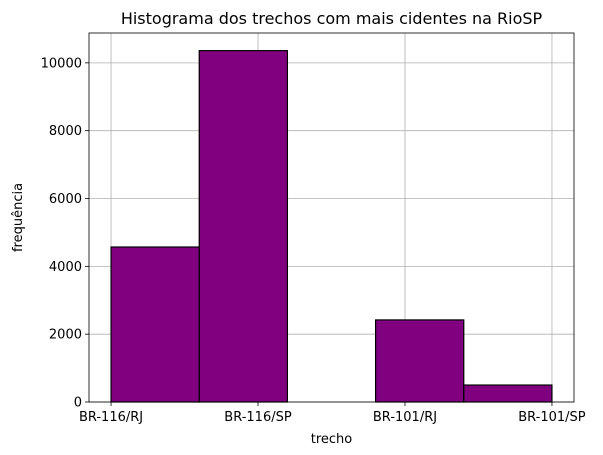 The image size is (603, 455). What do you see at coordinates (258, 417) in the screenshot?
I see `x-tick-label: BR-116/SP` at bounding box center [258, 417].